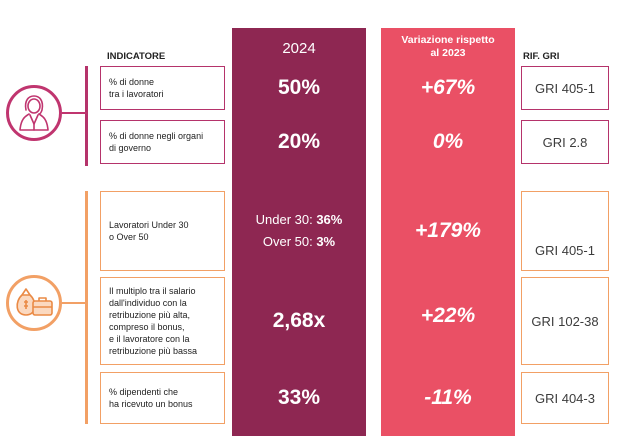  I want to click on header-variation: Variazione rispetto al 2023, so click(448, 47).